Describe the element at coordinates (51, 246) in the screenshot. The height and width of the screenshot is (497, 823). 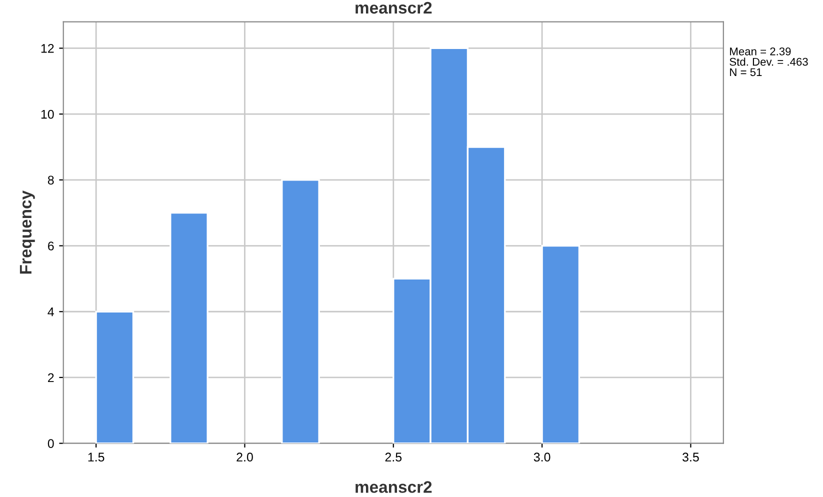
I see `y-tick-label: 6` at that location.